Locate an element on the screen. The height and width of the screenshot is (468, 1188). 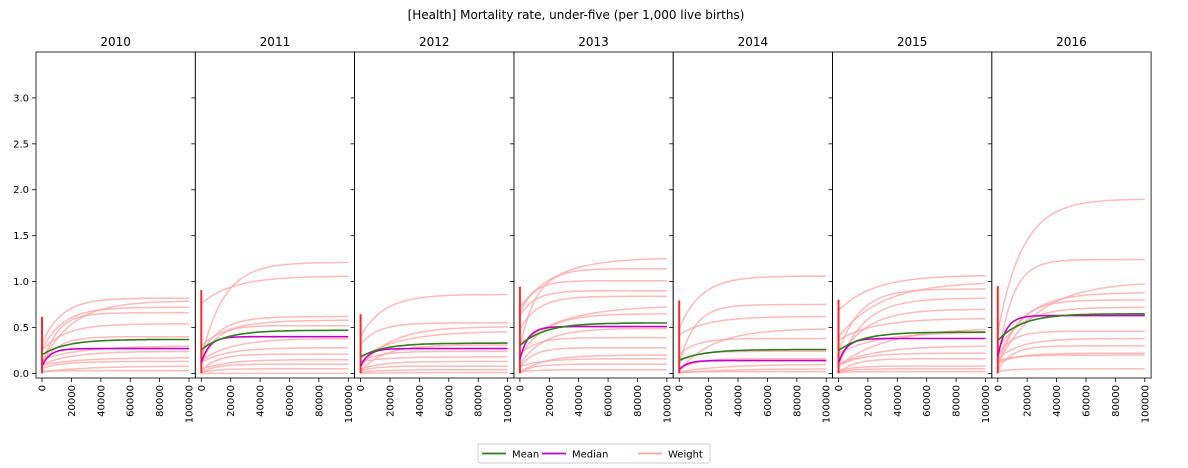
y-tick-label: 1.5 is located at coordinates (21, 236).